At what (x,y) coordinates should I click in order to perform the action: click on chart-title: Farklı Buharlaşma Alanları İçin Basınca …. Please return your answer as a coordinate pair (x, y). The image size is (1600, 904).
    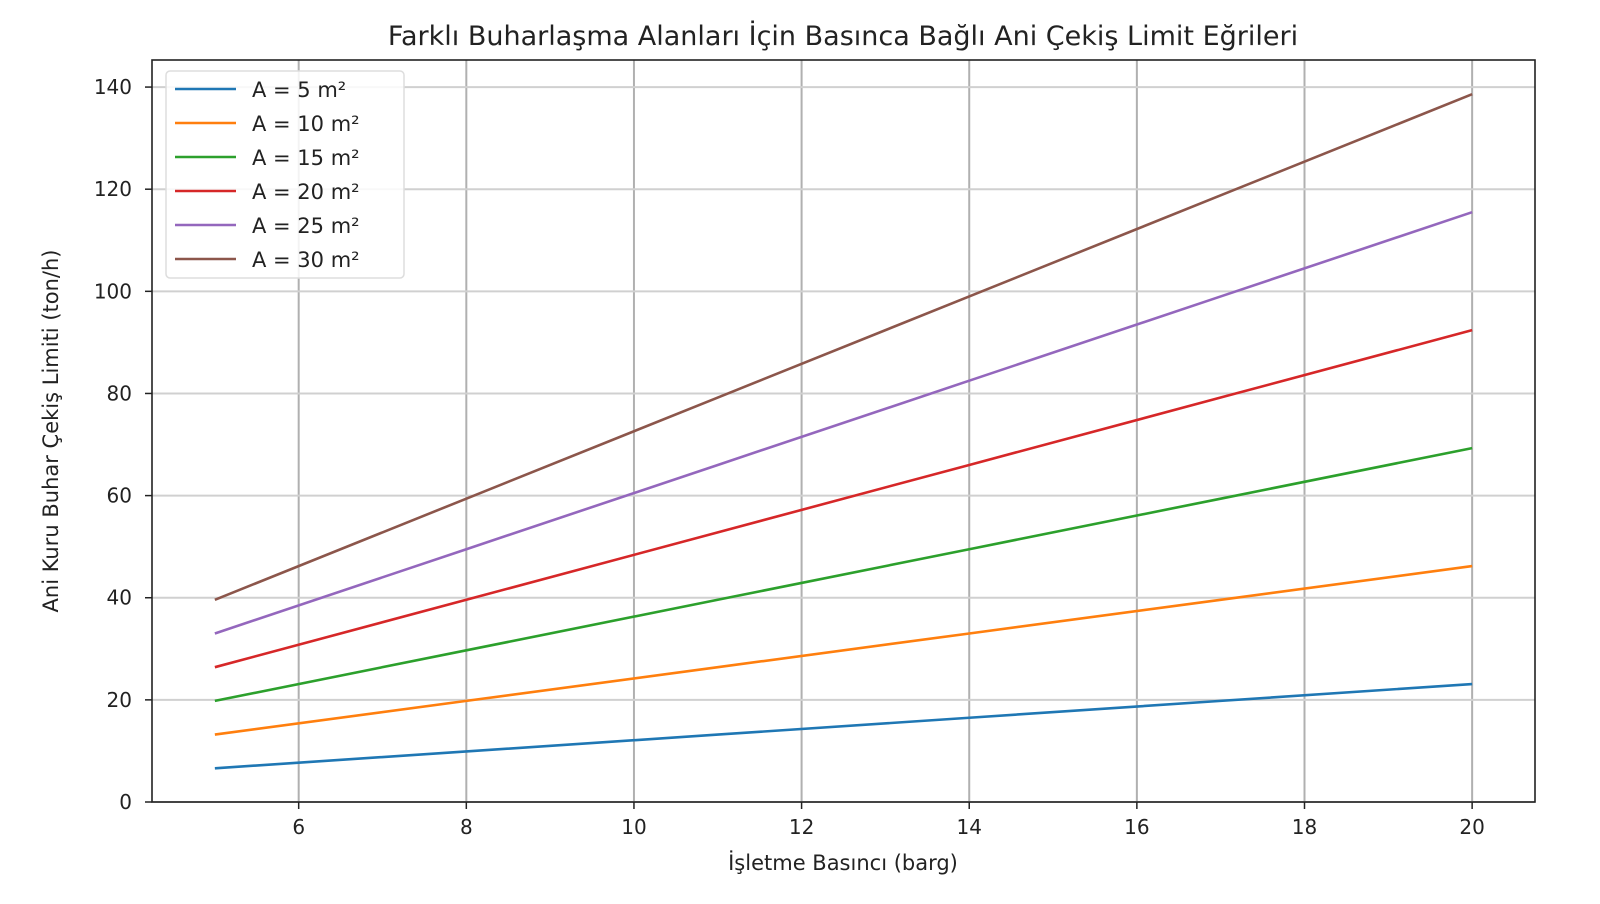
    Looking at the image, I should click on (843, 36).